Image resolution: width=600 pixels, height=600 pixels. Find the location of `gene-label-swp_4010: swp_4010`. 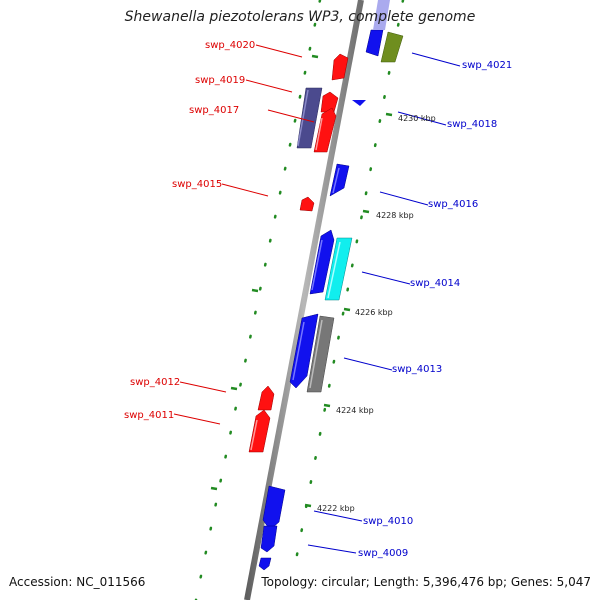

gene-label-swp_4010: swp_4010 is located at coordinates (388, 521).